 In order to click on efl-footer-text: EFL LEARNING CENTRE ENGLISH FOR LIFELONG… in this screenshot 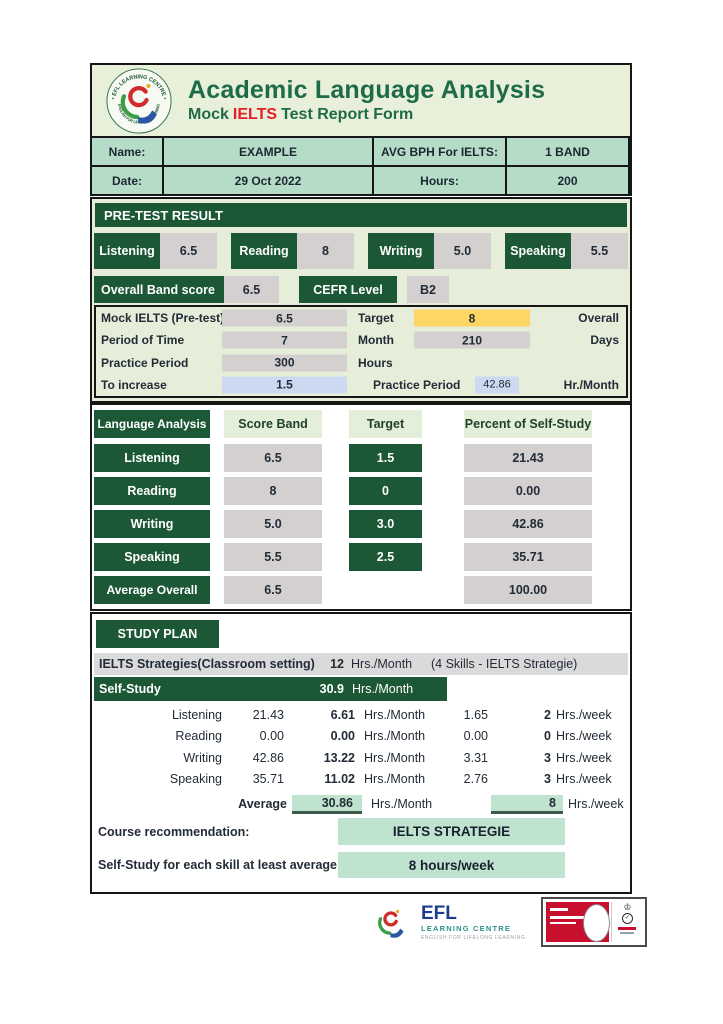, I will do `click(473, 922)`.